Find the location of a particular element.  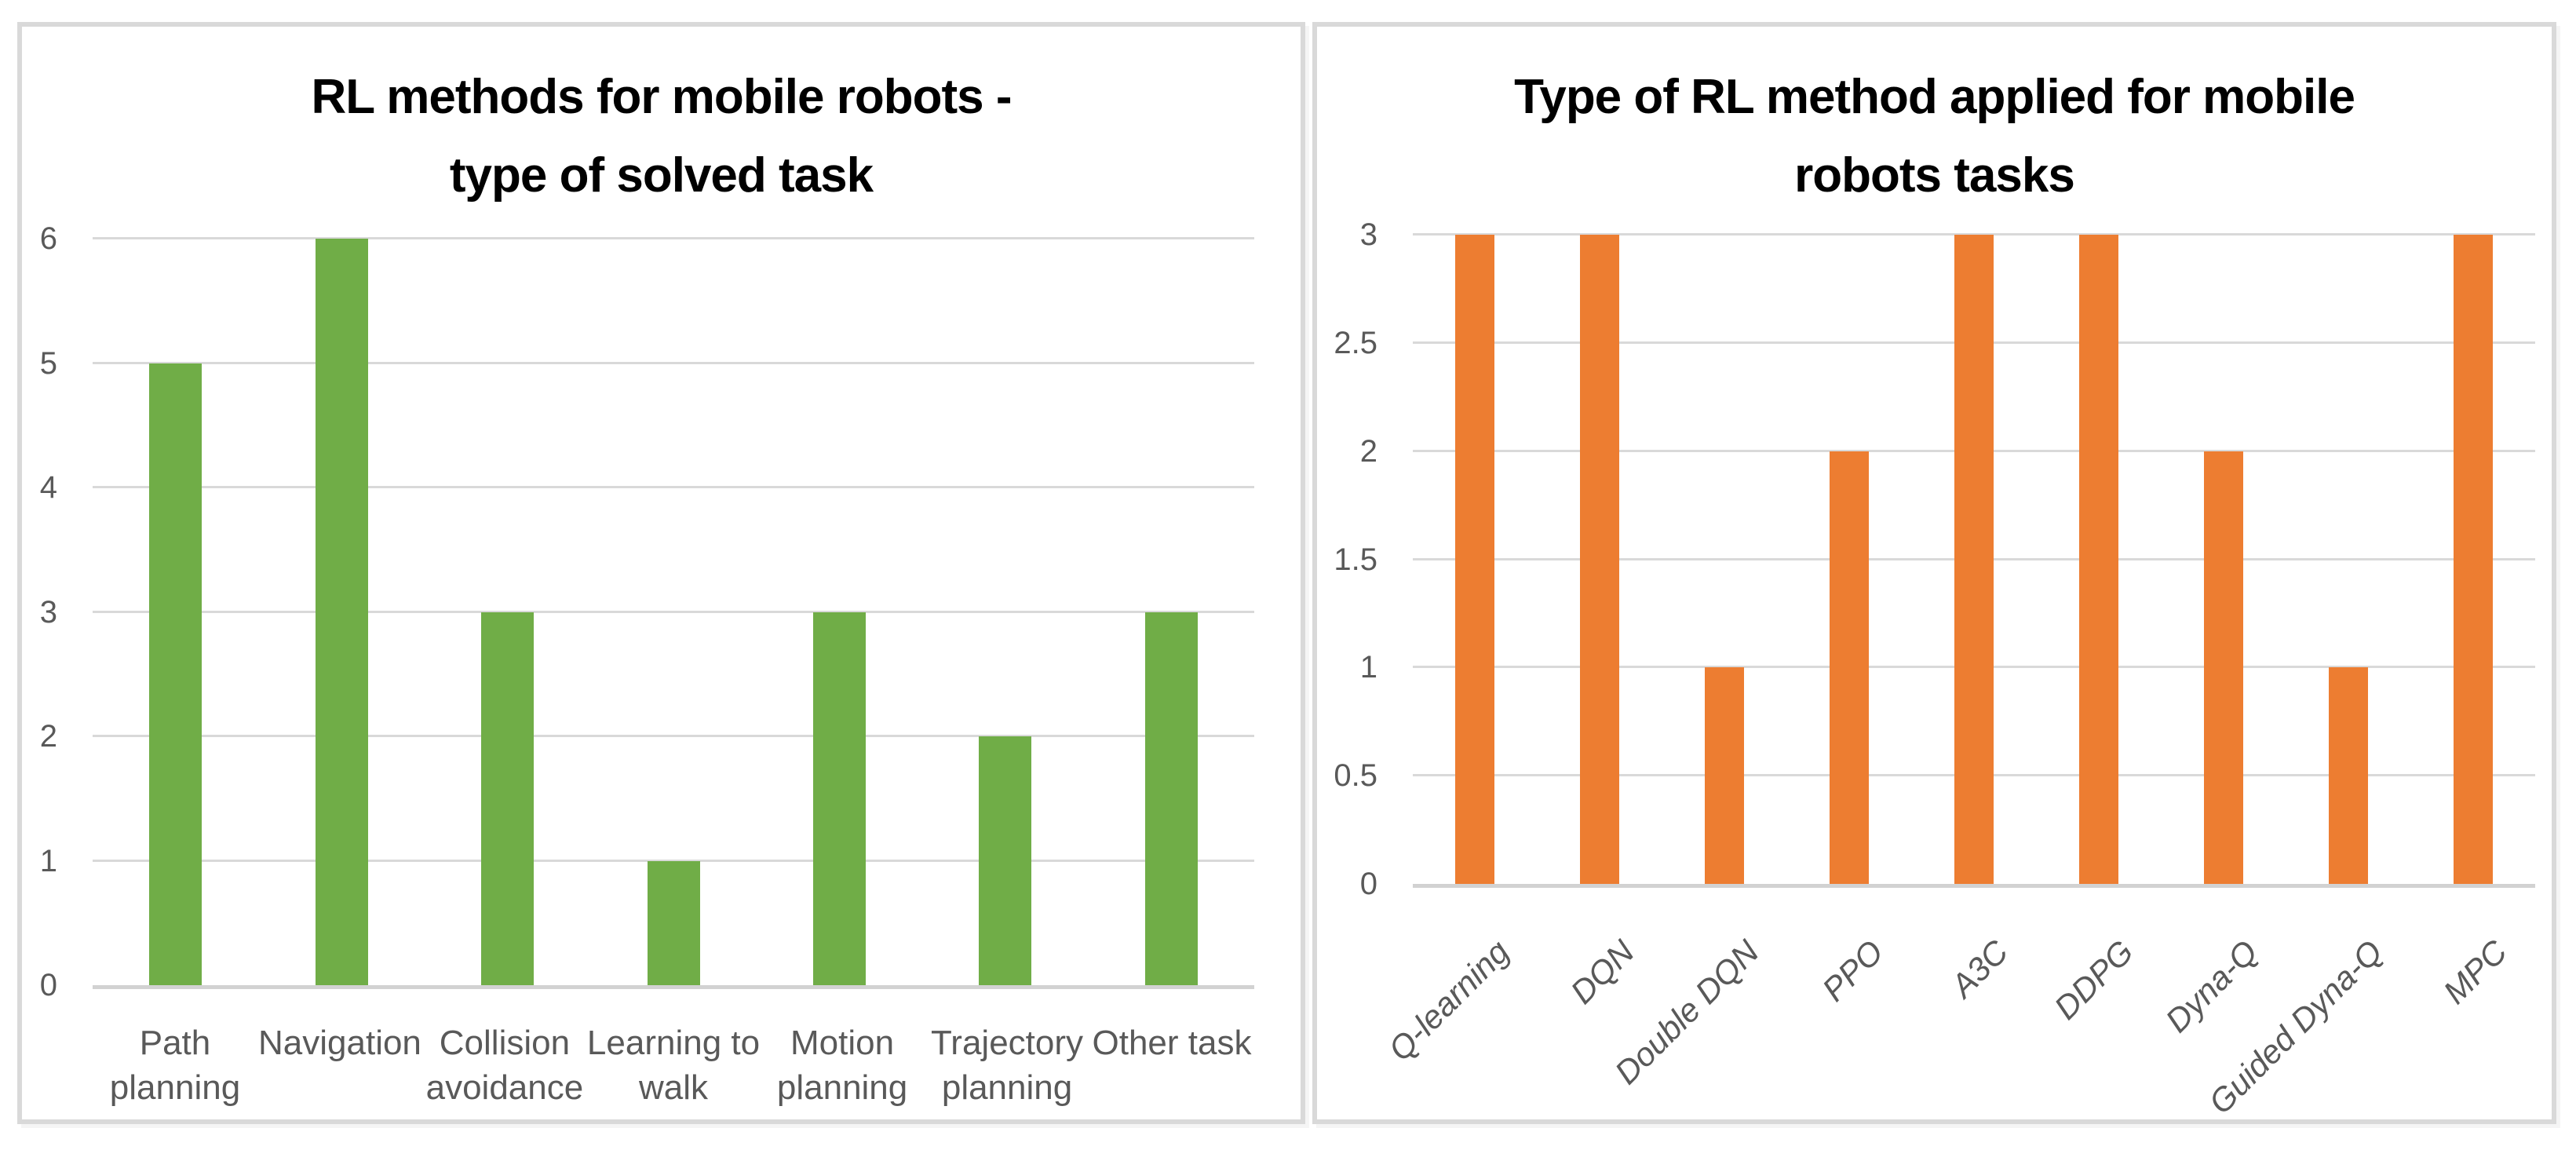

bar-dyna-q is located at coordinates (2223, 667).